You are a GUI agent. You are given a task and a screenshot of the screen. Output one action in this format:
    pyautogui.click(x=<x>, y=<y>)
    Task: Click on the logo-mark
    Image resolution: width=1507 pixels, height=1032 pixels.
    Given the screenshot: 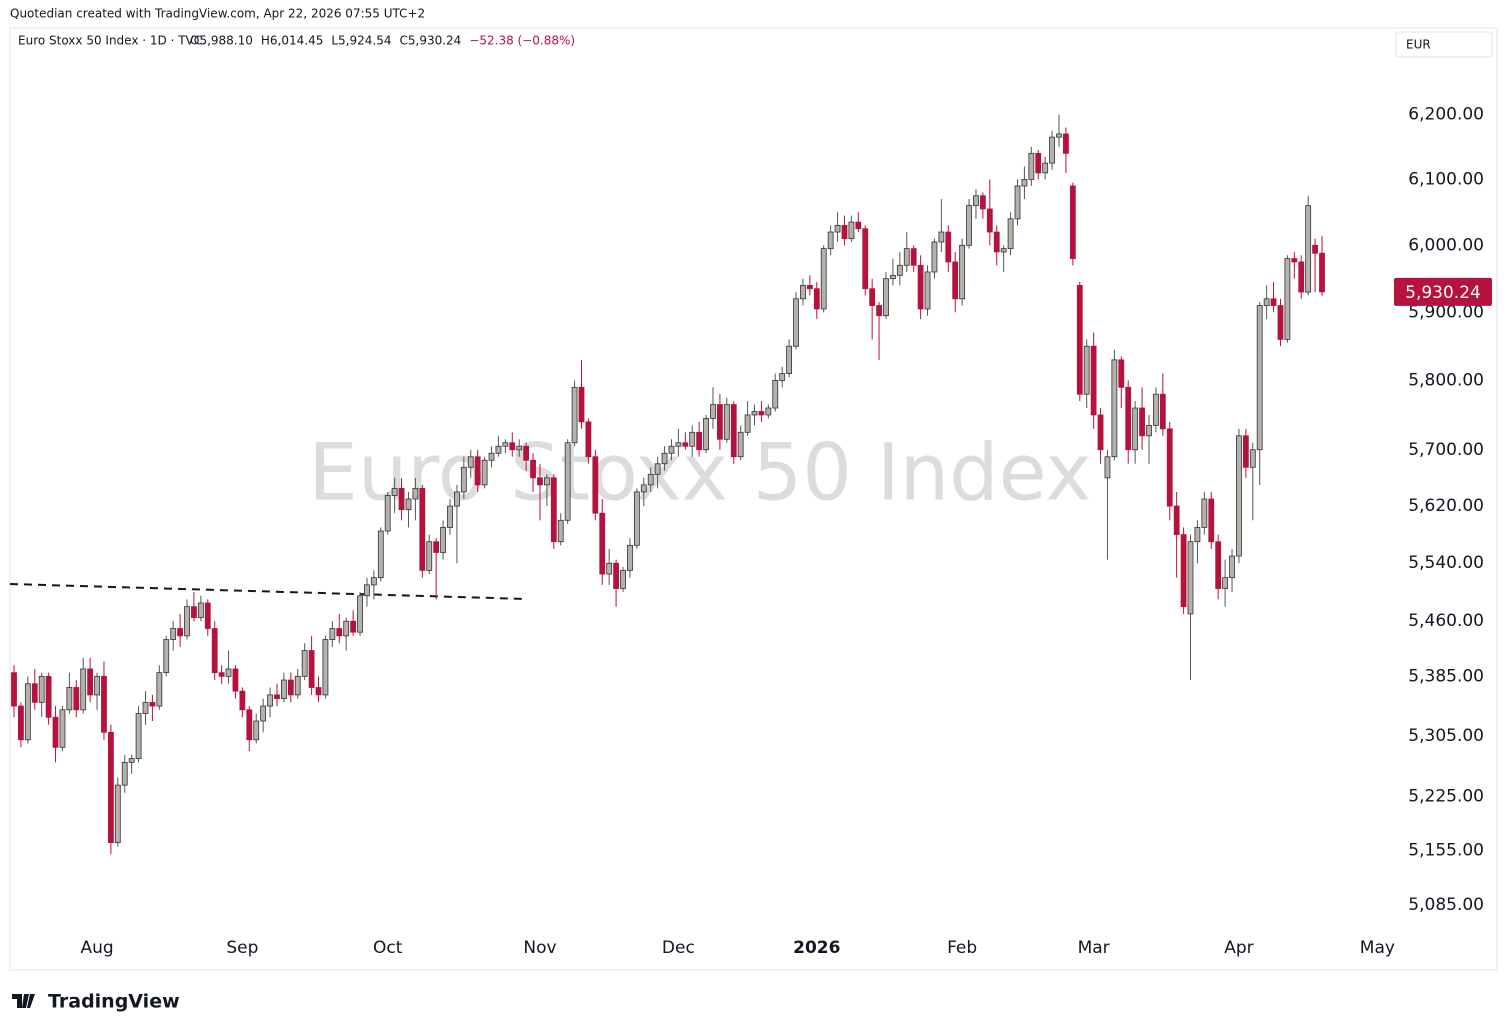 What is the action you would take?
    pyautogui.click(x=23, y=1001)
    